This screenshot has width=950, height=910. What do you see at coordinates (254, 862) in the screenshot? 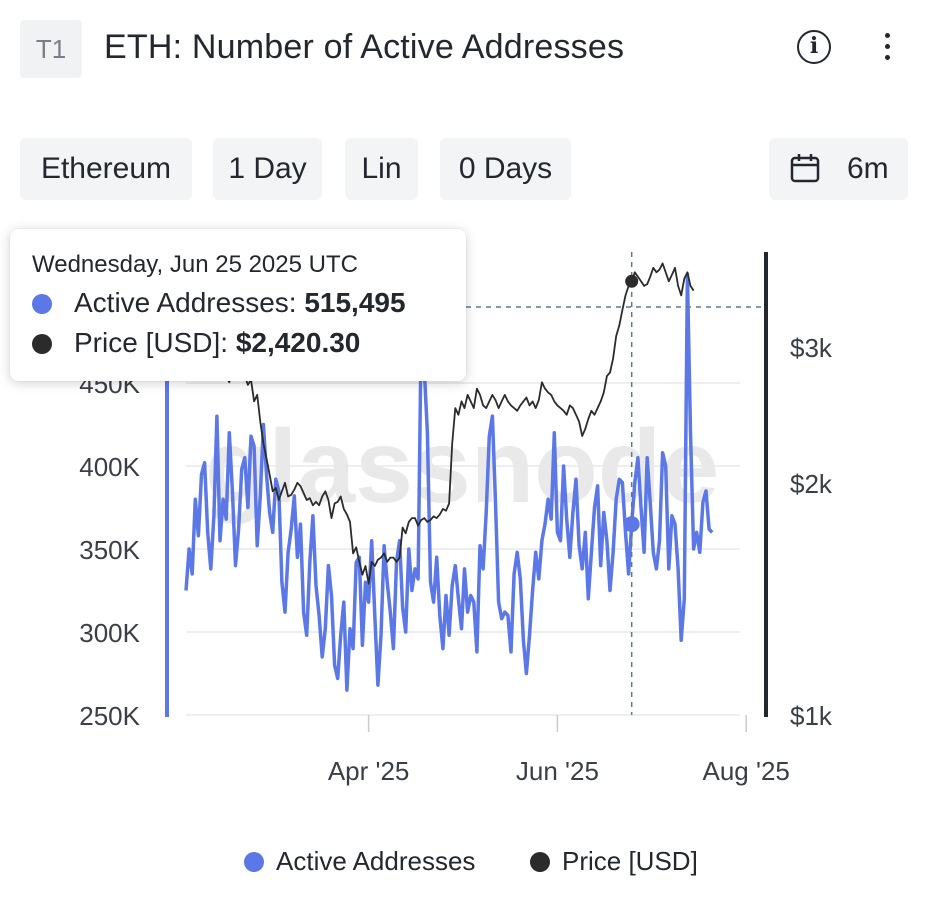
I see `legend-active-dot-icon` at bounding box center [254, 862].